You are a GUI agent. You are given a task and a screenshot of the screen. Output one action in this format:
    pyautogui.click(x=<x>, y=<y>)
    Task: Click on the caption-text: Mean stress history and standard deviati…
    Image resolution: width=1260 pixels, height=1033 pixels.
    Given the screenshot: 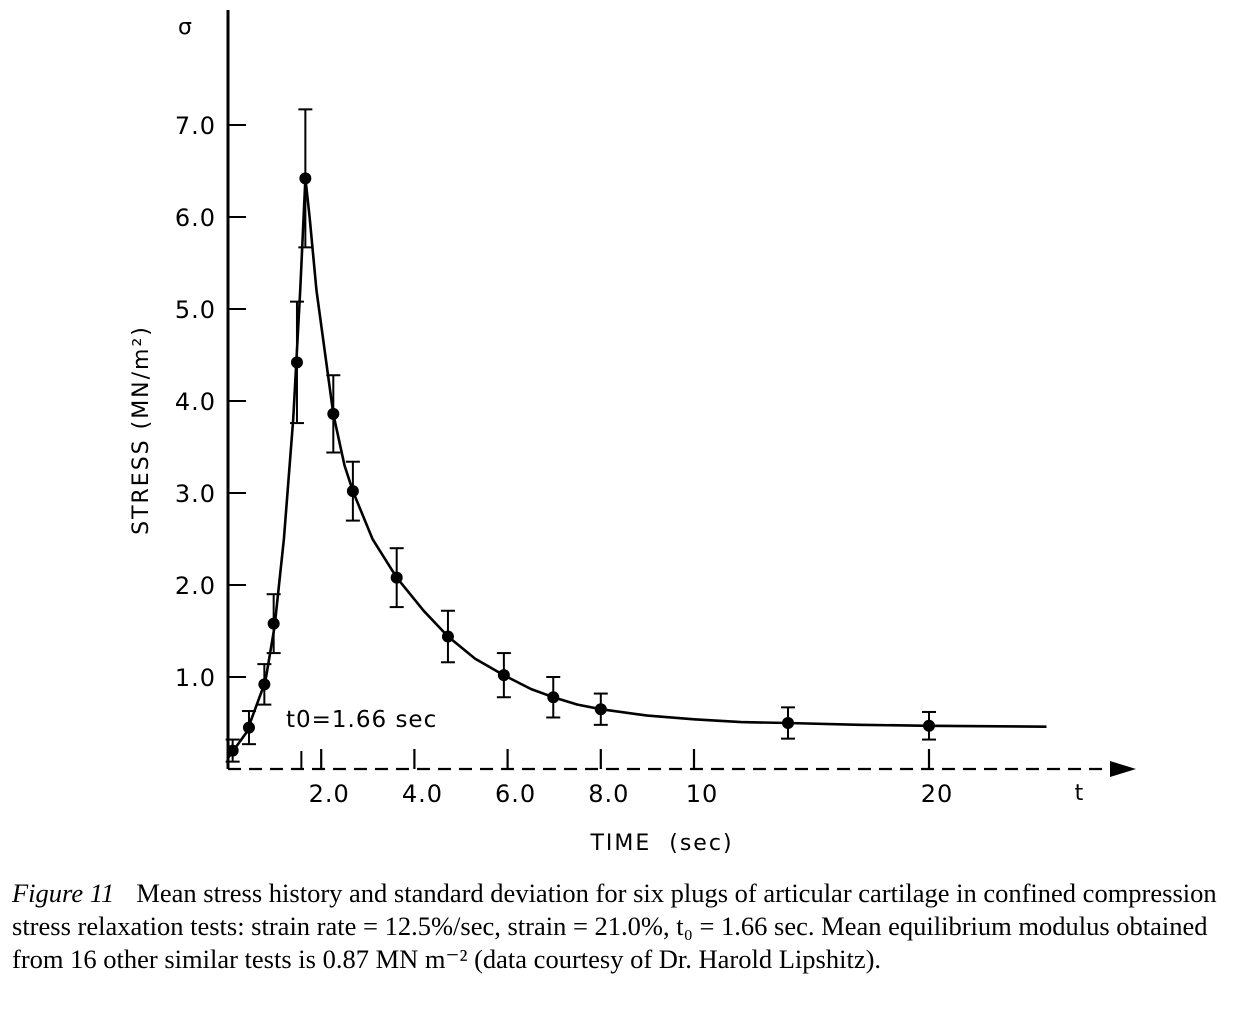 What is the action you would take?
    pyautogui.click(x=614, y=926)
    